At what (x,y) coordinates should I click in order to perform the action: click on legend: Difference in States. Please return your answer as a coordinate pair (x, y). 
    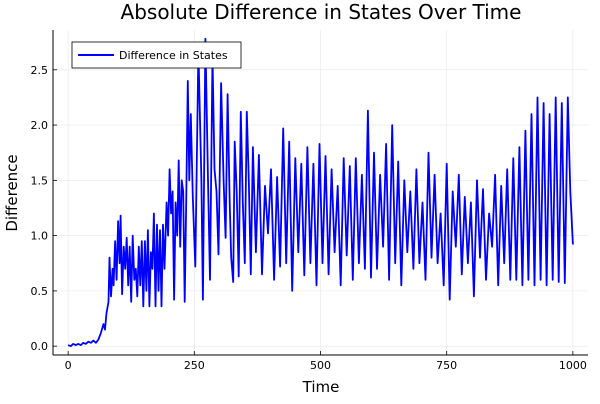
    Looking at the image, I should click on (156, 55).